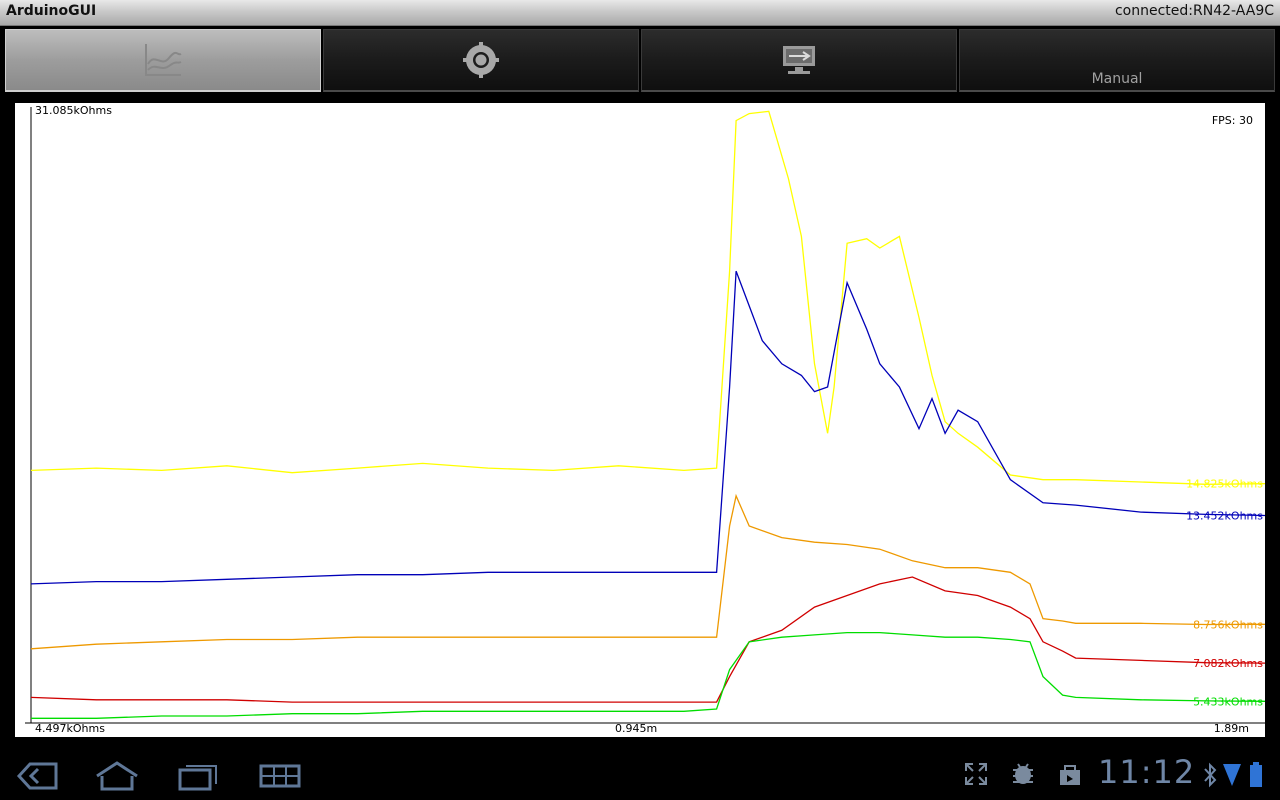 The height and width of the screenshot is (800, 1280). I want to click on y-max-label: 31.085kOhms, so click(73, 110).